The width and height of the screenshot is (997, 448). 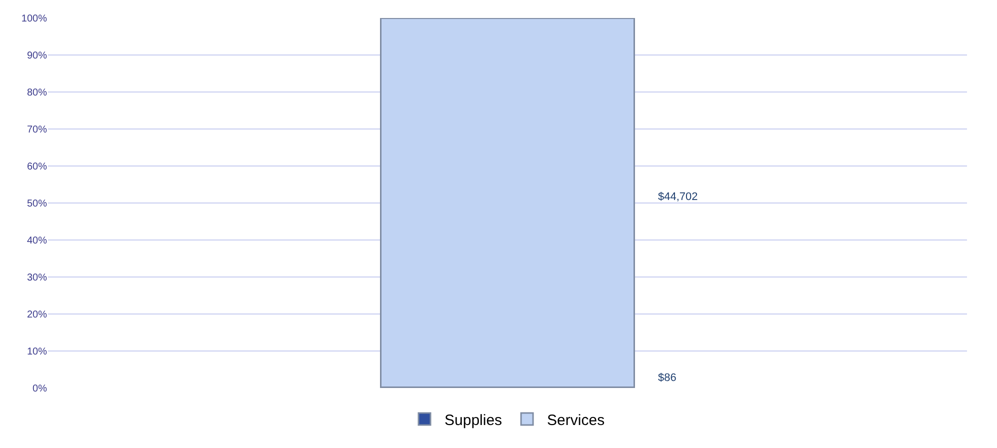 What do you see at coordinates (37, 56) in the screenshot?
I see `y-tick-label: 90%` at bounding box center [37, 56].